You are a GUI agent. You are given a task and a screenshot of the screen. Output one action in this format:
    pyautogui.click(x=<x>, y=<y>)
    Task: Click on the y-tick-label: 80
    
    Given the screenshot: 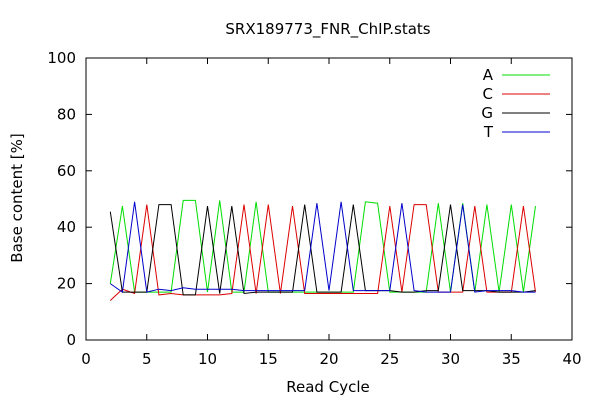 What is the action you would take?
    pyautogui.click(x=66, y=114)
    